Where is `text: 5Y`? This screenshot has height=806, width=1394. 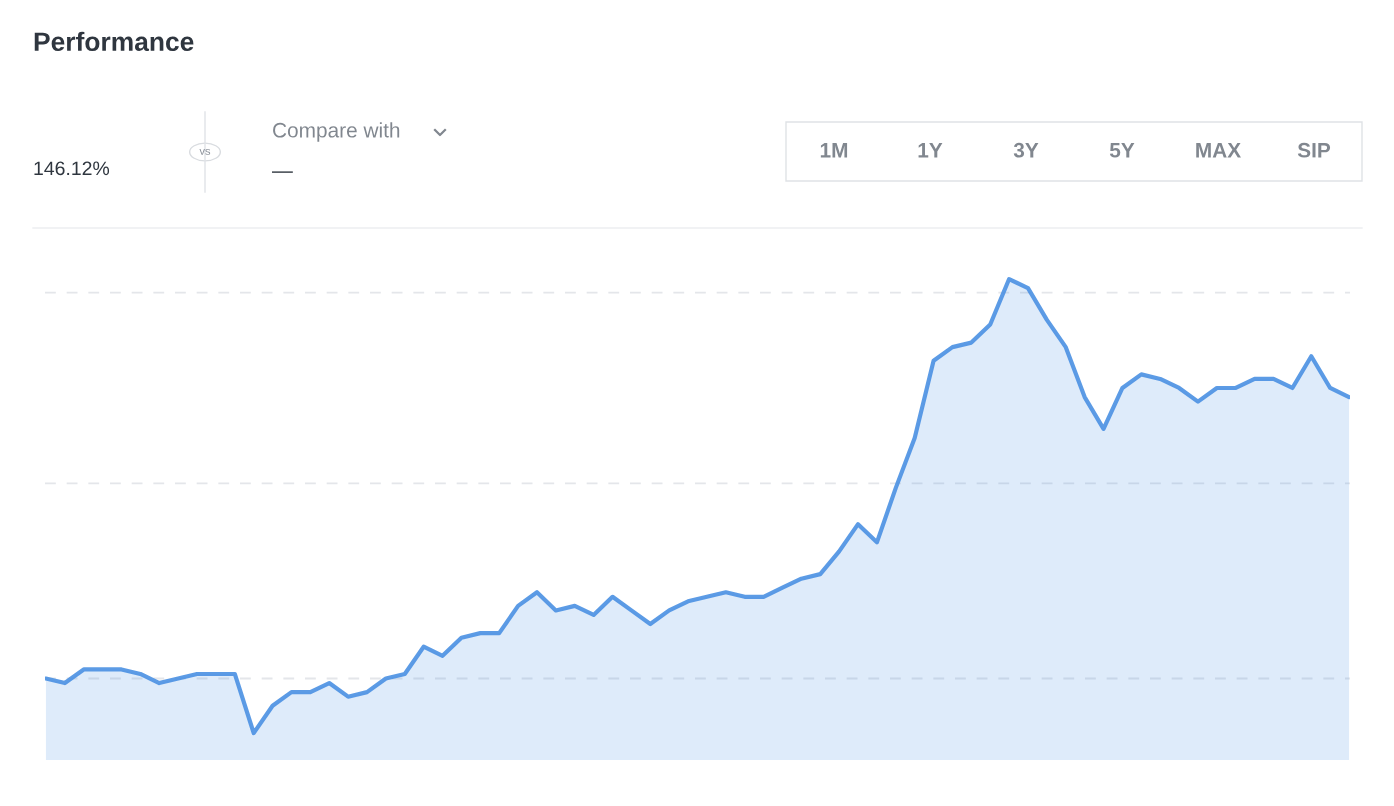
text: 5Y is located at coordinates (1122, 150).